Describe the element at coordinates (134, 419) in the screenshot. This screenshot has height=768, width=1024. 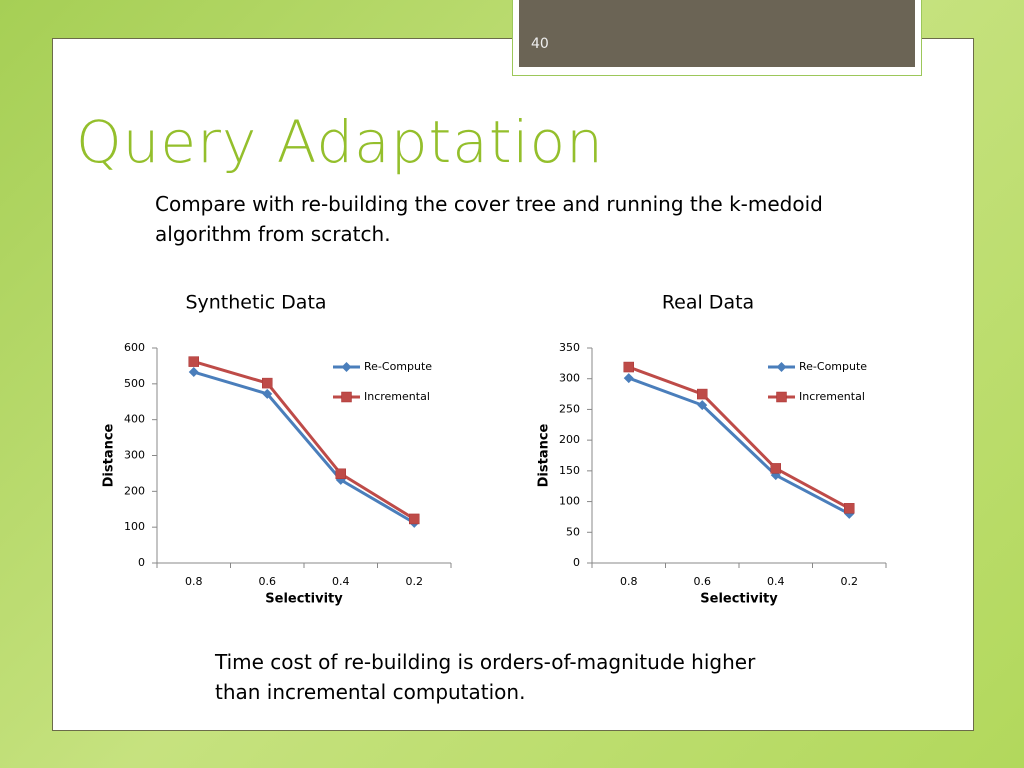
I see `y-tick-label: 400` at that location.